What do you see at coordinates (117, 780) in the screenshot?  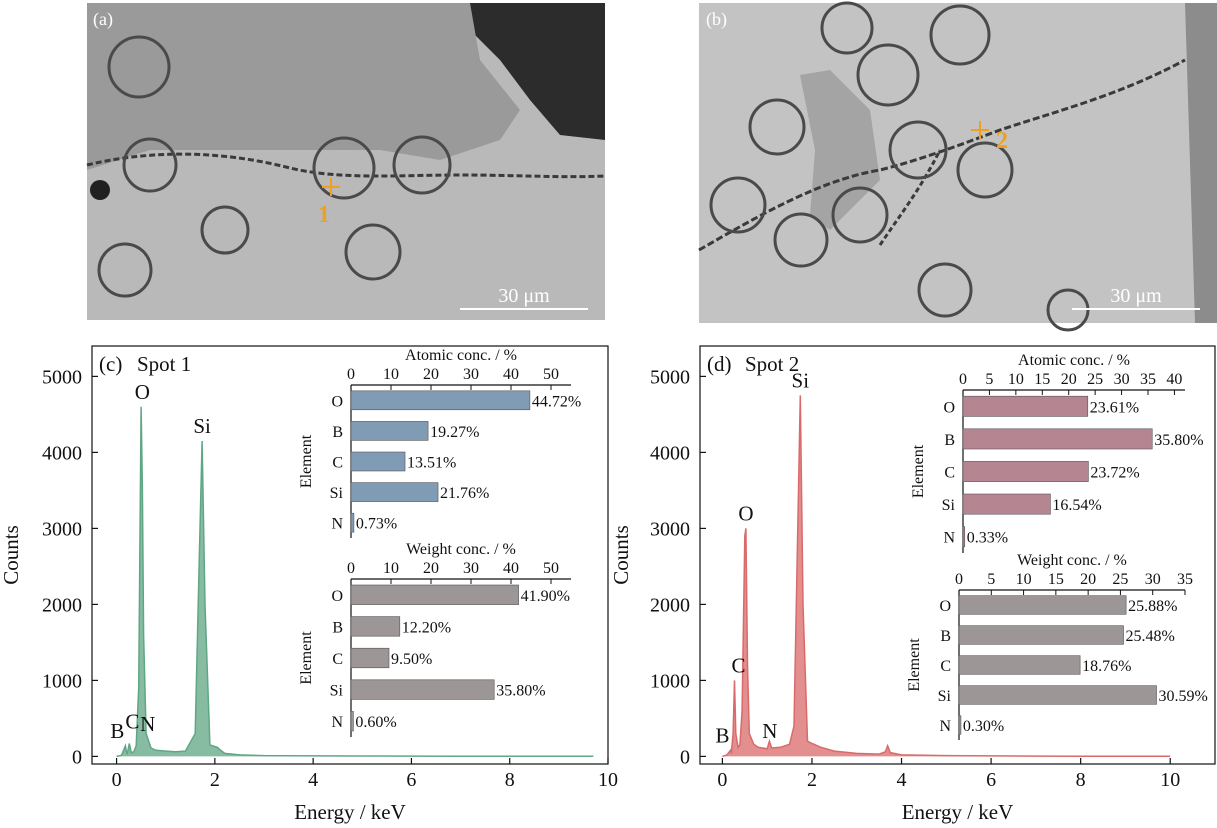 I see `x-tick-label: 0` at bounding box center [117, 780].